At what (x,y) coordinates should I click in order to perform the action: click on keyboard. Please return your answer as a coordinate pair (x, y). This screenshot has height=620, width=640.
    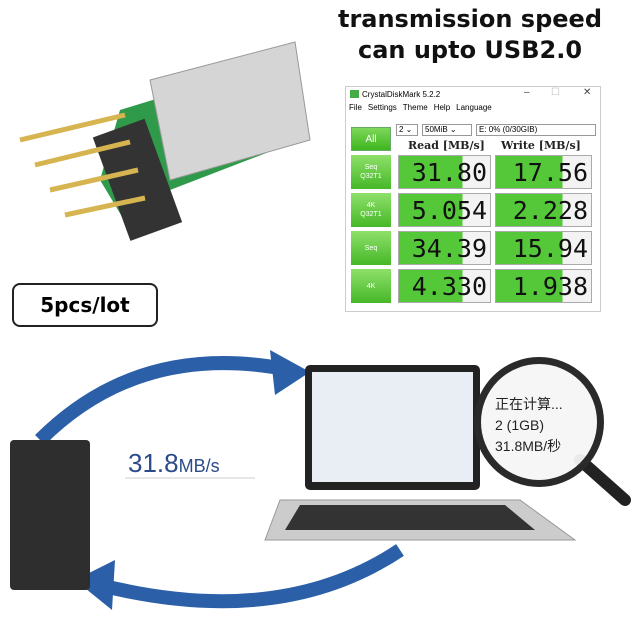
    Looking at the image, I should click on (410, 517).